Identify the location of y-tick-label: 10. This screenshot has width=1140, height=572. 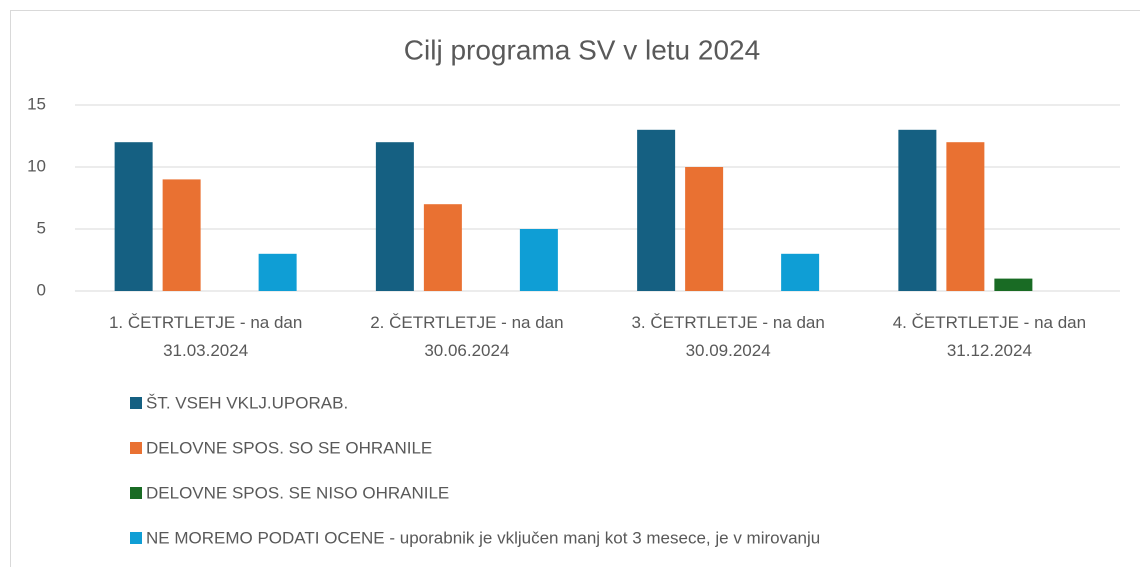
(36, 165).